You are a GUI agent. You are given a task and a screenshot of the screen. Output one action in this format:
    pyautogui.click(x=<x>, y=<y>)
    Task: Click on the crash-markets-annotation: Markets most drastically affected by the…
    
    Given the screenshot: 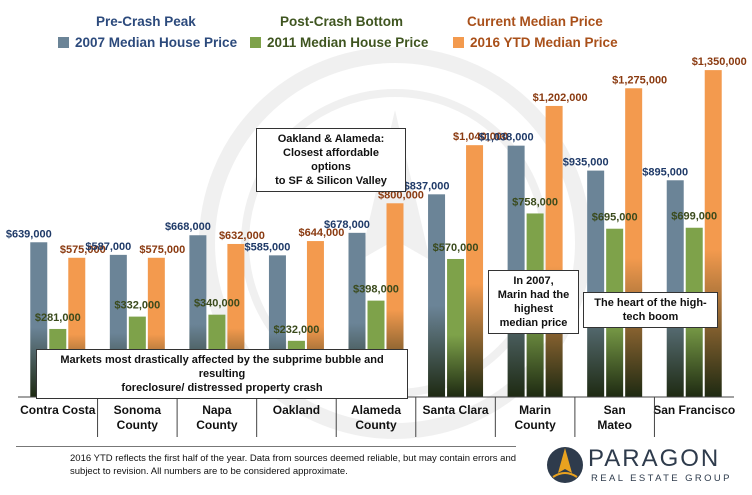 What is the action you would take?
    pyautogui.click(x=222, y=374)
    